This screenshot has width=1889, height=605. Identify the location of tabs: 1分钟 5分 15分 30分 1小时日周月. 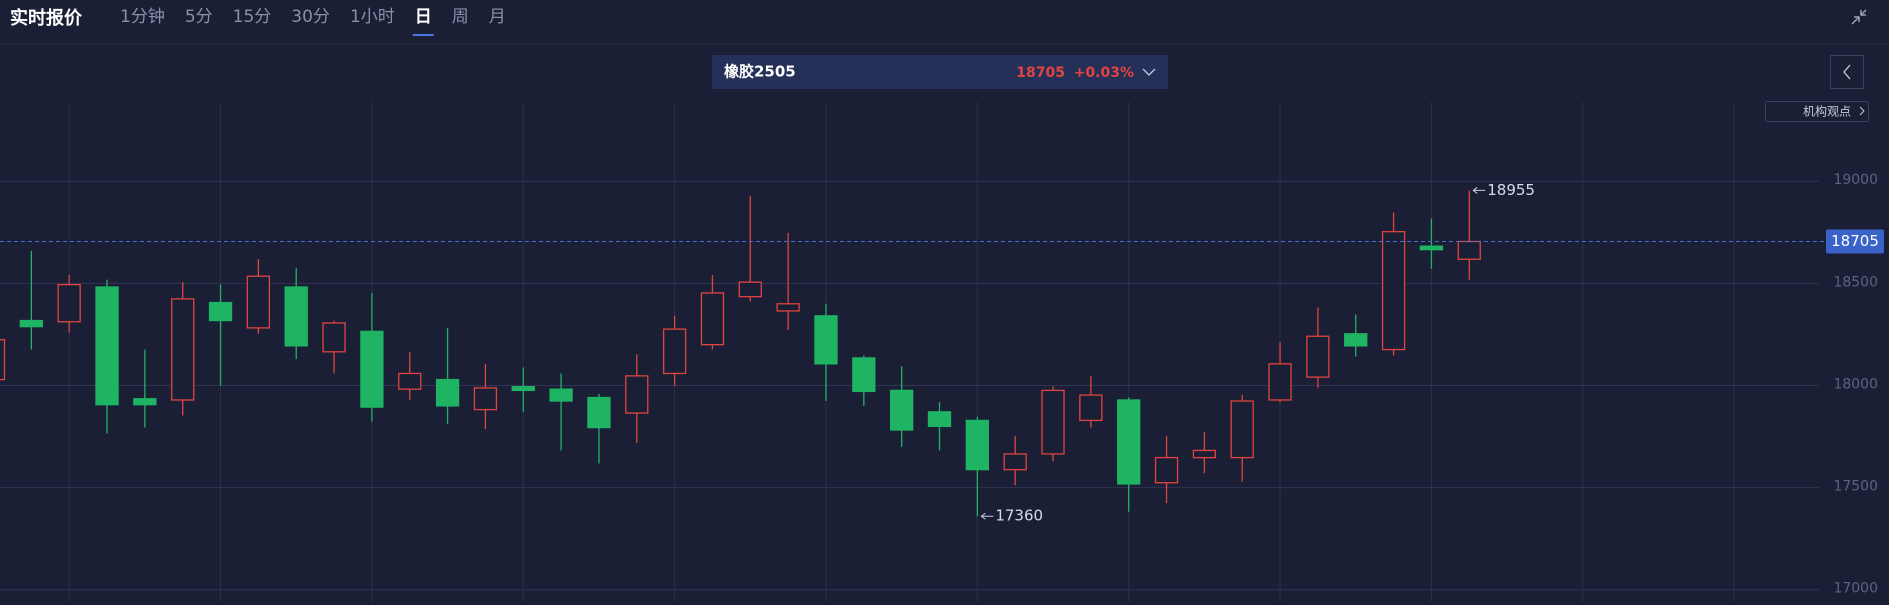
(313, 21).